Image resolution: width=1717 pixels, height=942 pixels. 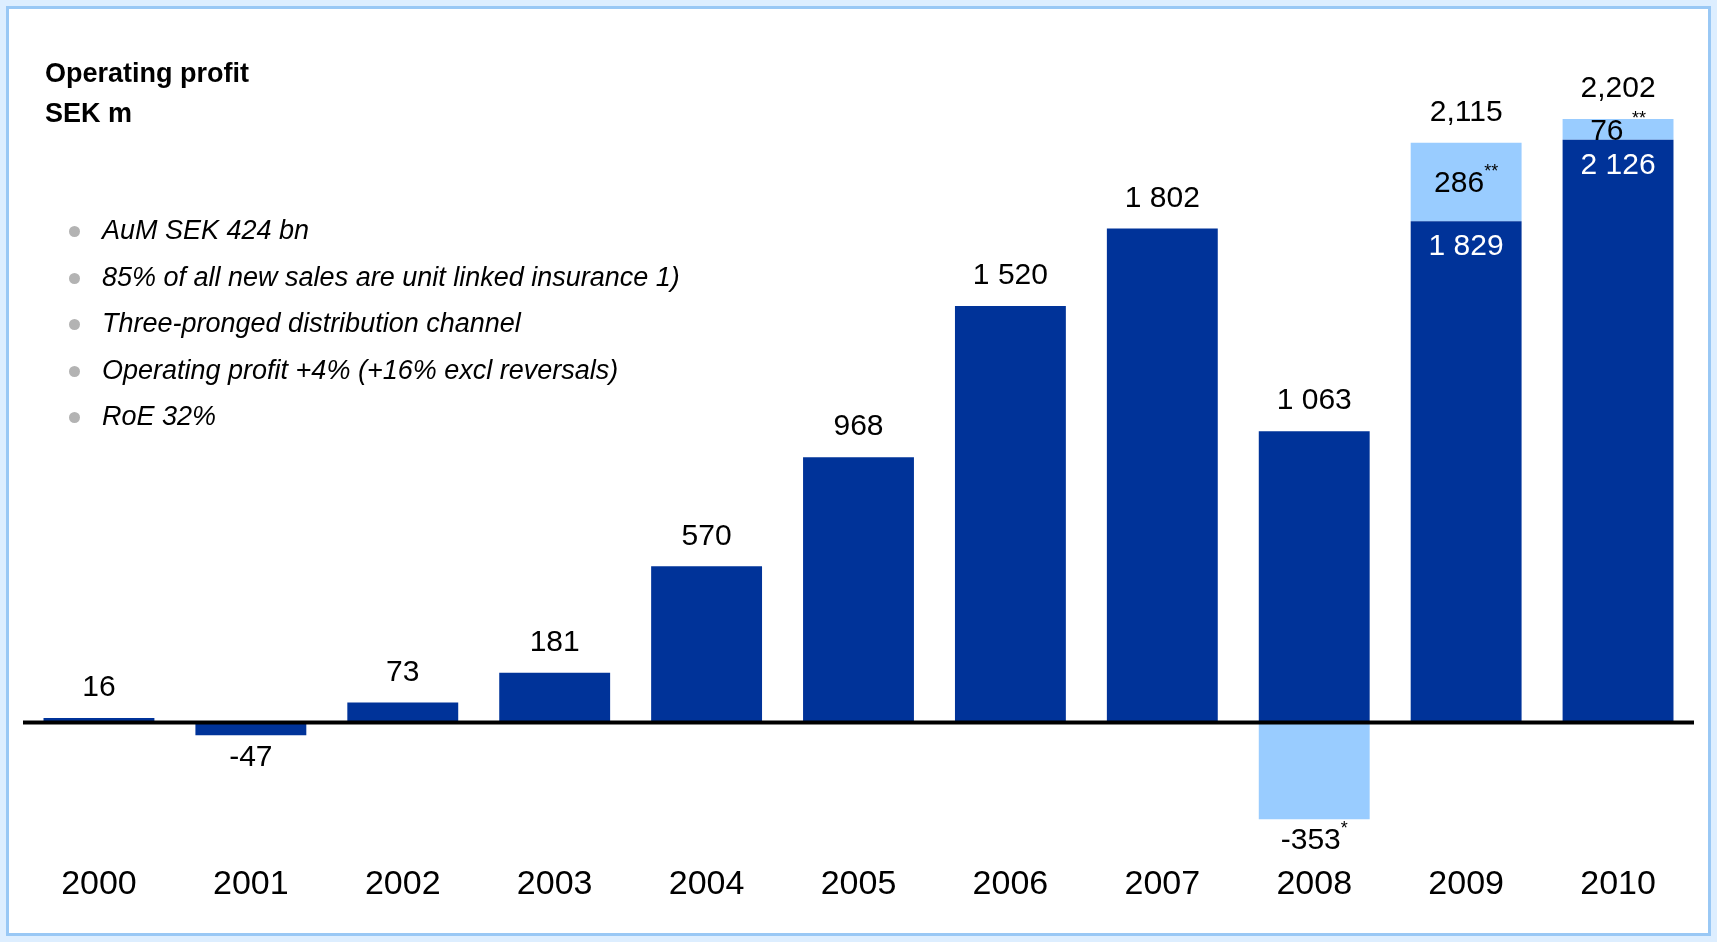 I want to click on data-label: -47, so click(x=251, y=755).